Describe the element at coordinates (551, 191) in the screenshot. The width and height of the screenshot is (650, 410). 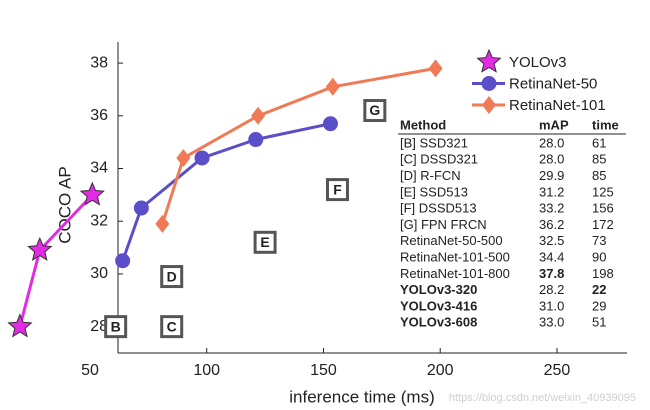
I see `table-cell: 31.2` at that location.